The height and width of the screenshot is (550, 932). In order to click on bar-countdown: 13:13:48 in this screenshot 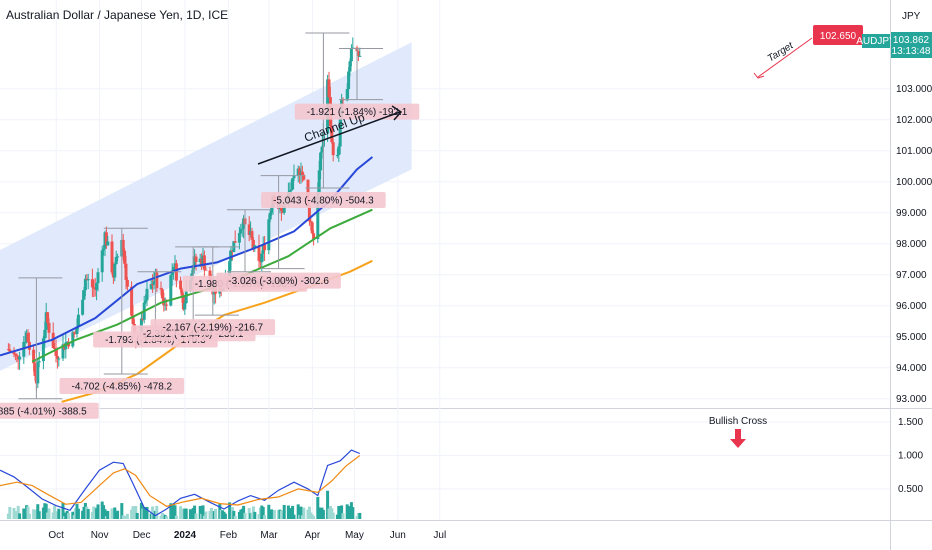, I will do `click(911, 51)`.